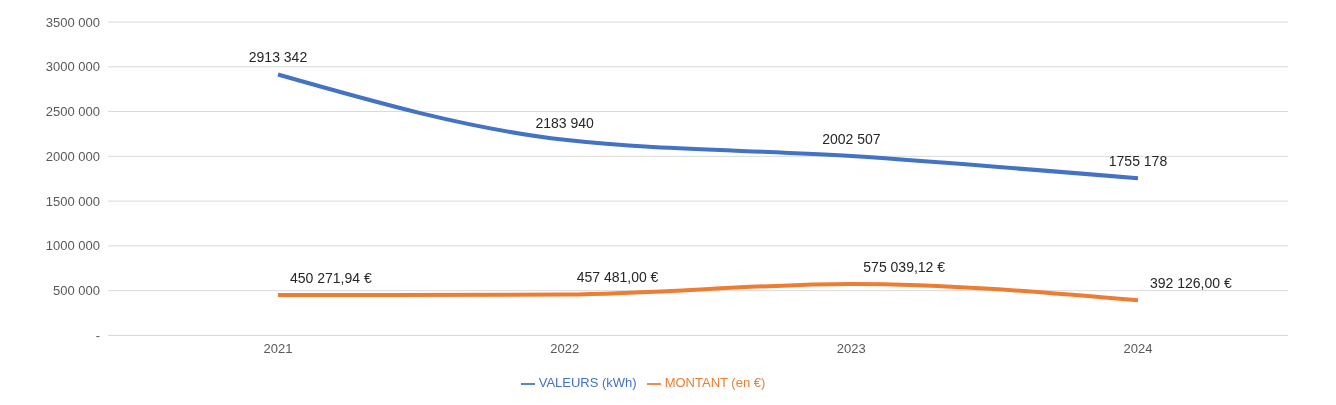  I want to click on y-tick-label: 3000 000, so click(72, 67).